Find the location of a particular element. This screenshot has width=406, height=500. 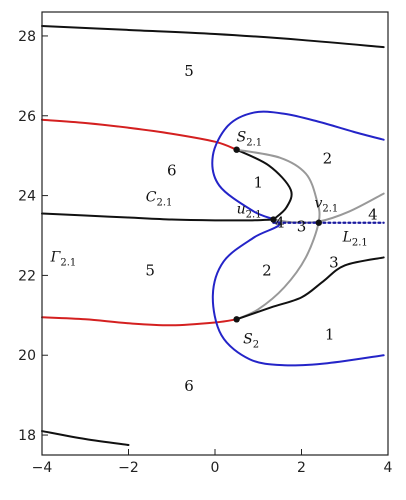

annotation-label: u2.1 is located at coordinates (249, 211).